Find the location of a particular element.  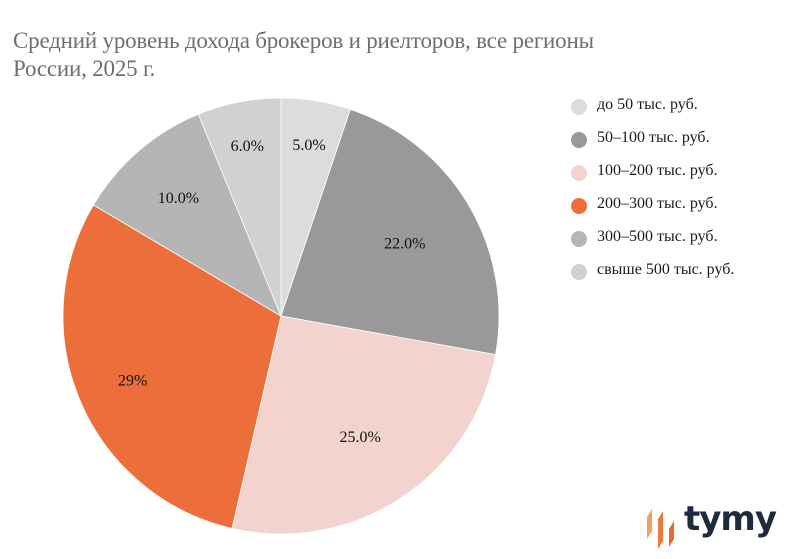

chart-title-line-2: России, 2025 г. is located at coordinates (84, 68).